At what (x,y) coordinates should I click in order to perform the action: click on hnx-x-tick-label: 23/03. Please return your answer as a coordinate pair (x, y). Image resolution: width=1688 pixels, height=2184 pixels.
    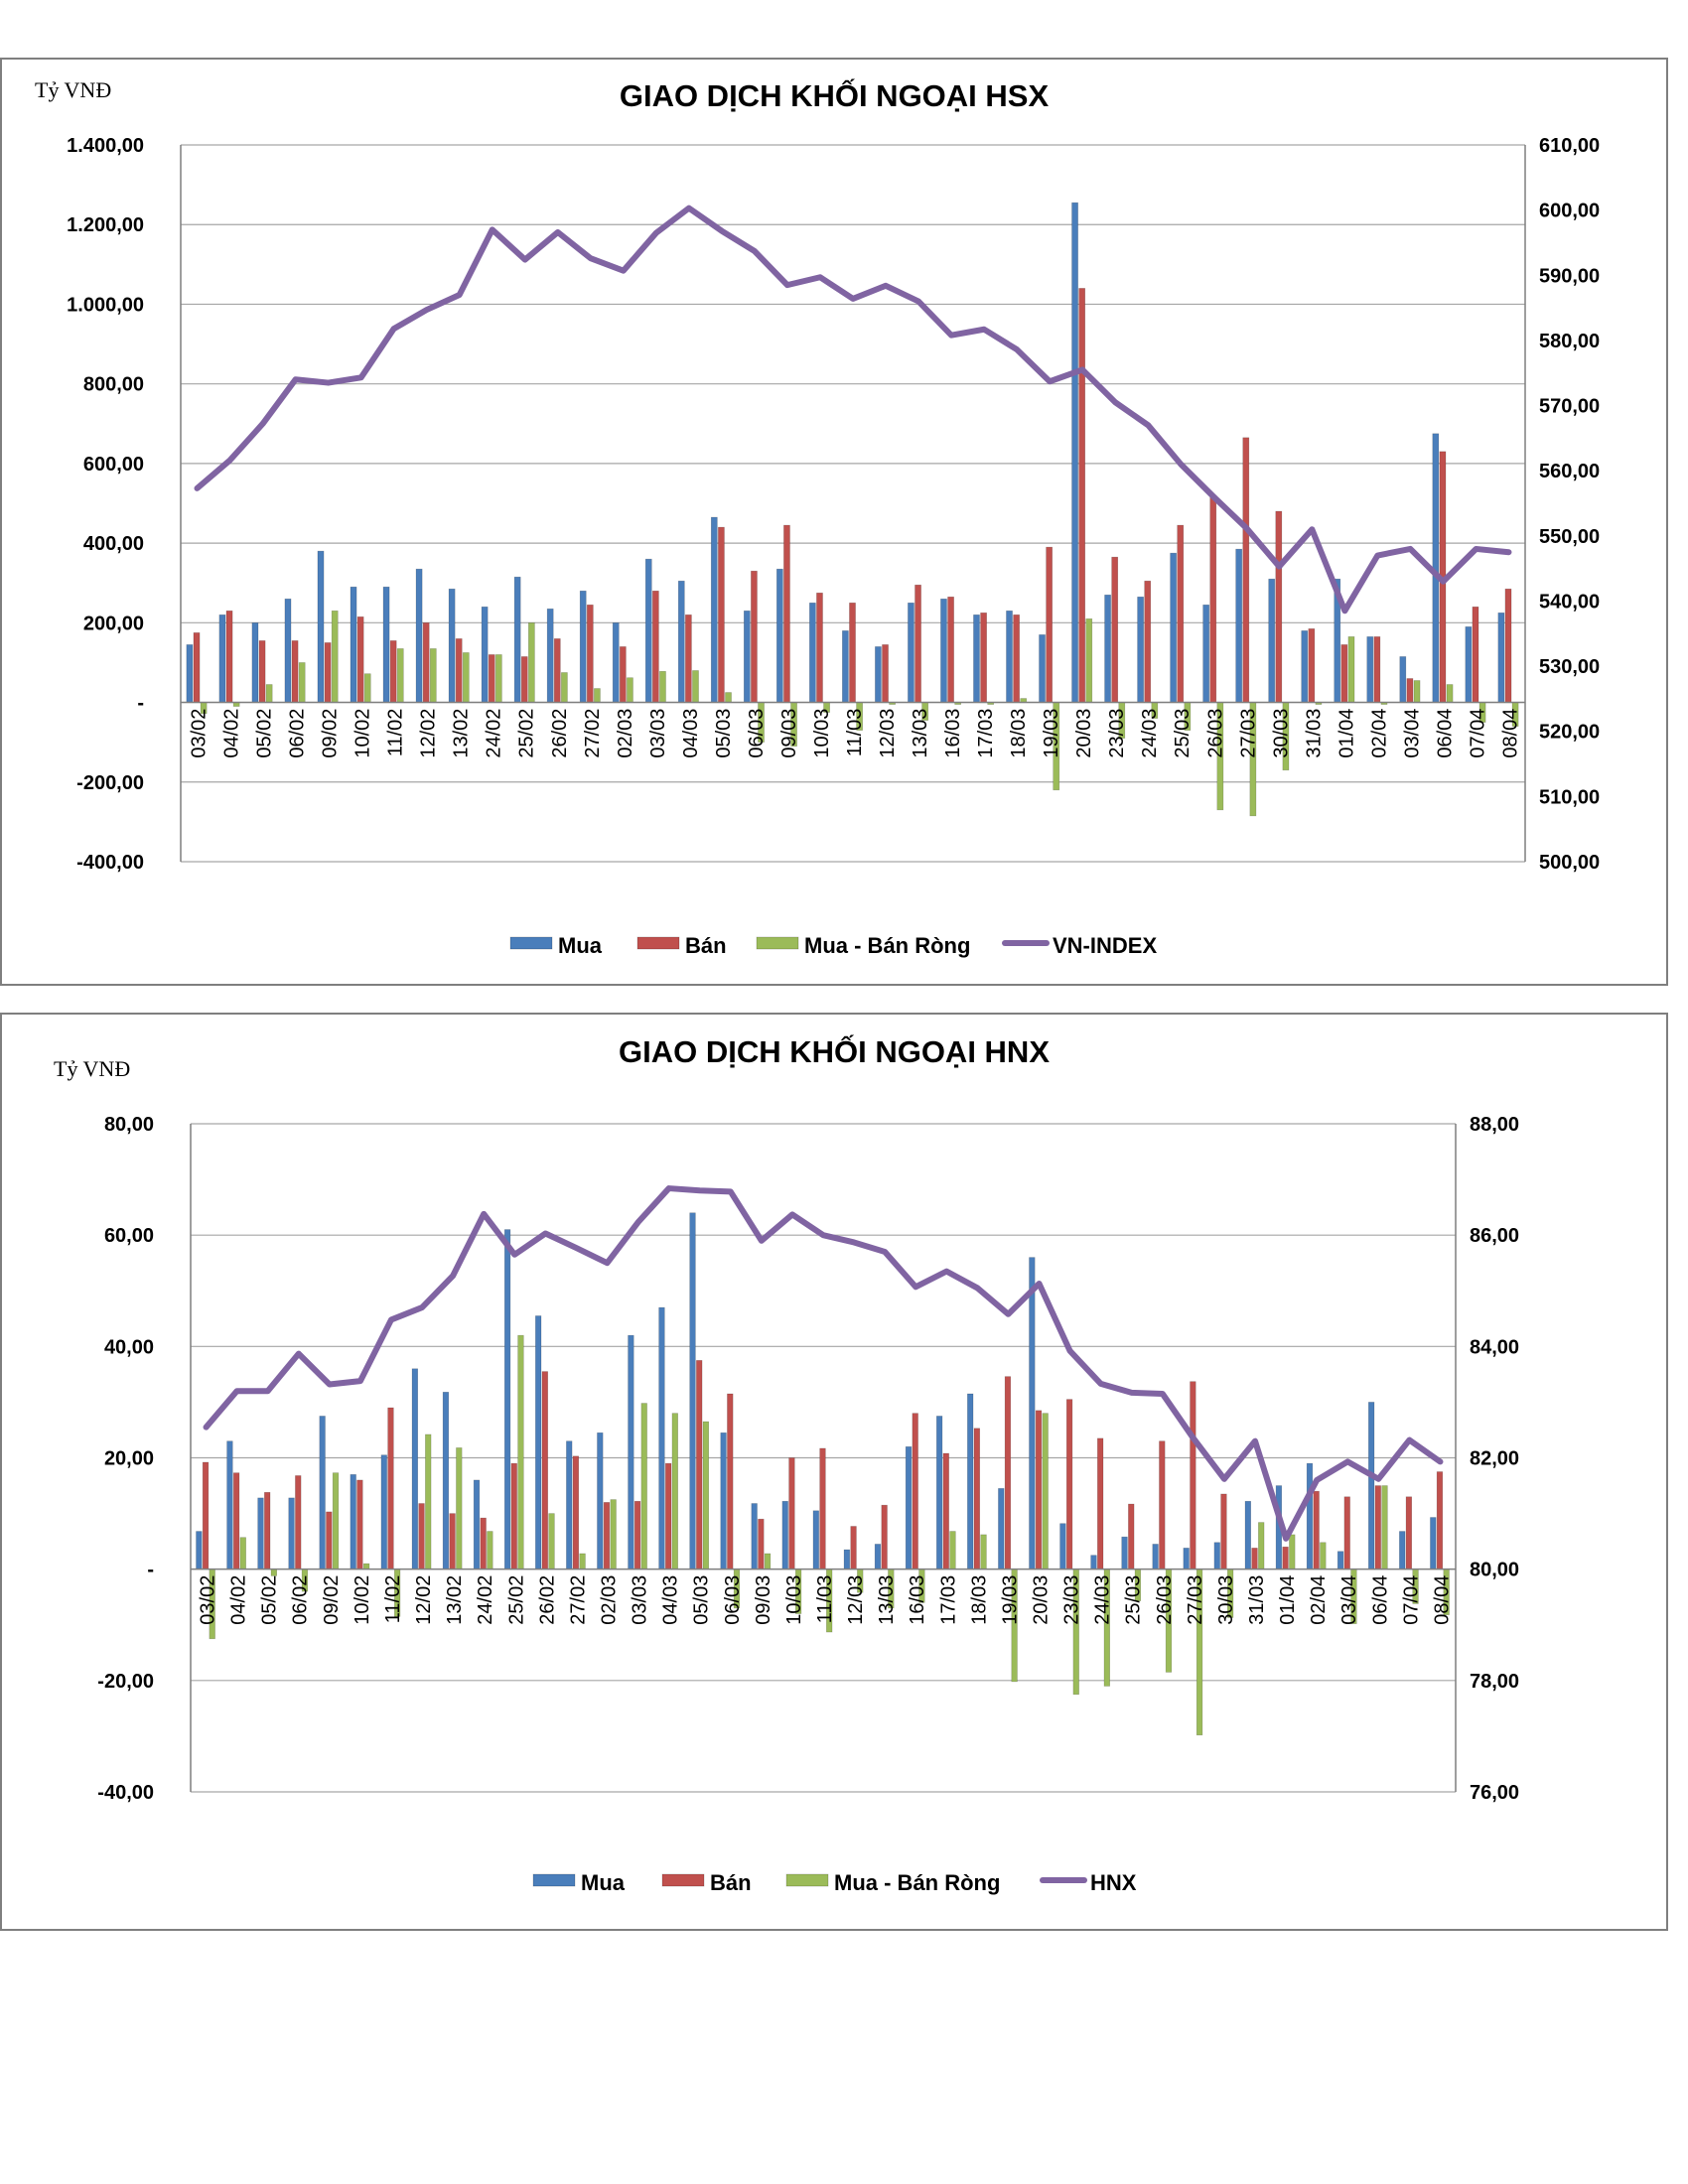
    Looking at the image, I should click on (1072, 1600).